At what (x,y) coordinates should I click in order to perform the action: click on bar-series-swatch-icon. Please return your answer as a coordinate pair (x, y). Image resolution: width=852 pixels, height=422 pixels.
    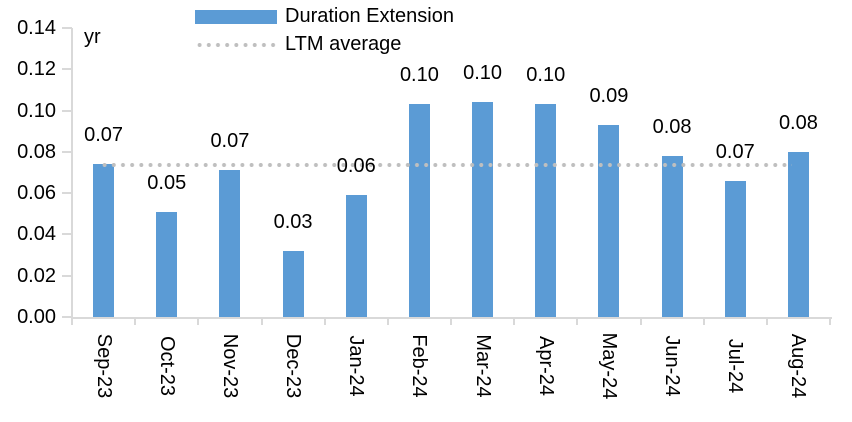
    Looking at the image, I should click on (236, 16).